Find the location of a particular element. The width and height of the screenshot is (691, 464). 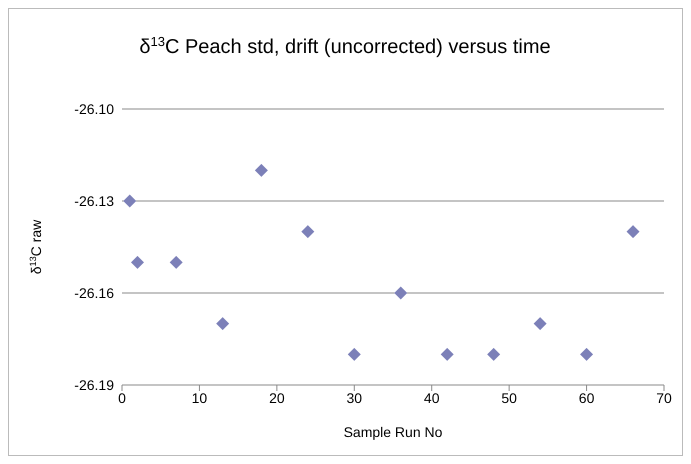

x-tick-label: 20 is located at coordinates (277, 398).